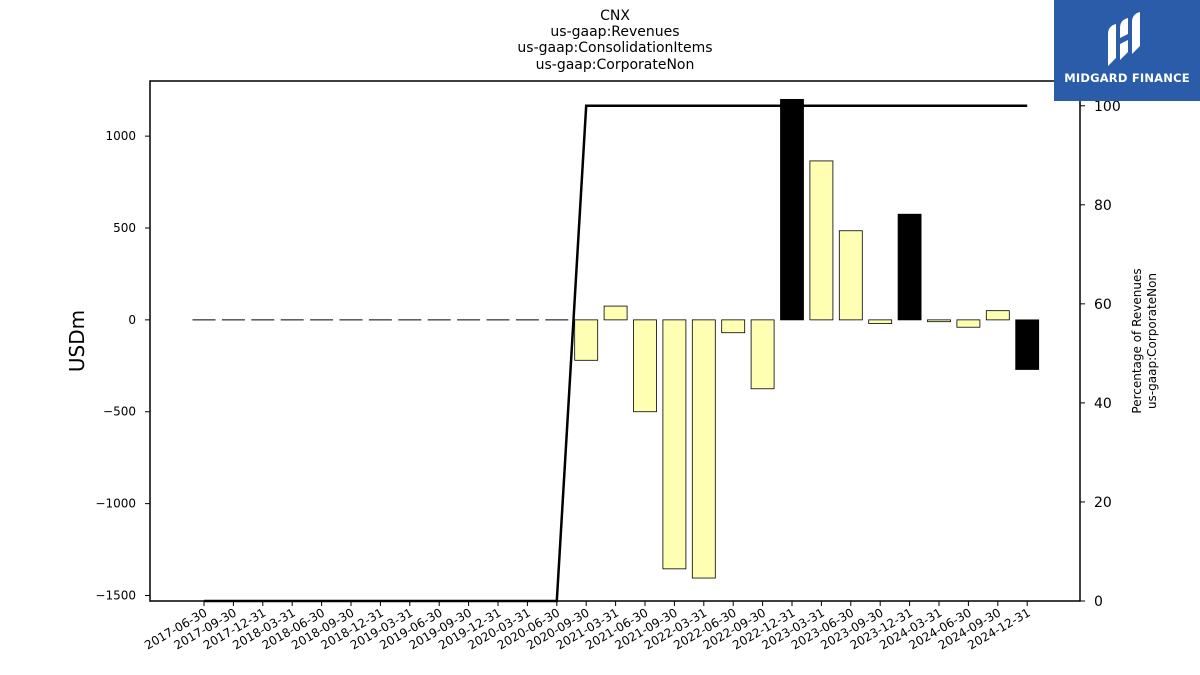 Image resolution: width=1200 pixels, height=675 pixels. I want to click on y-axis-right: 0 20 40 60 80 100, so click(1100, 354).